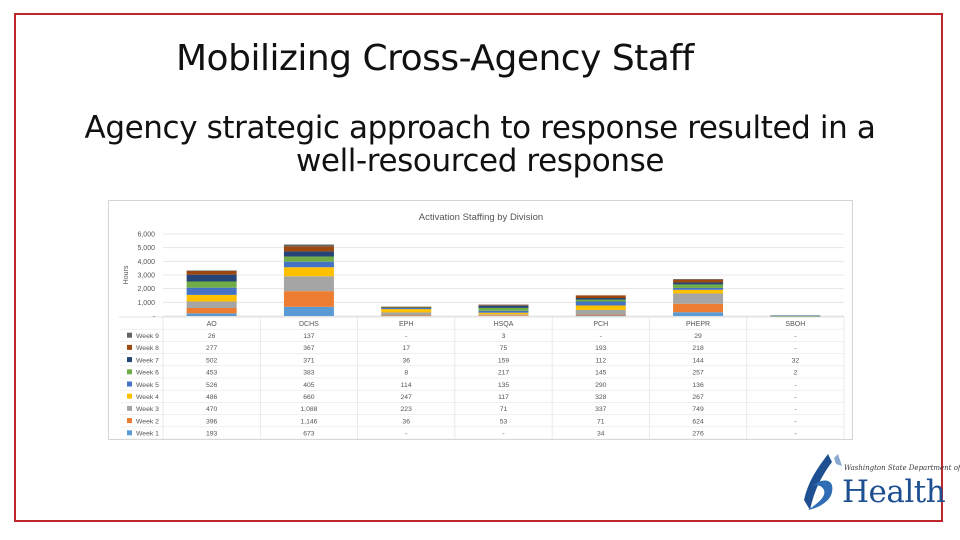 This screenshot has width=960, height=540. What do you see at coordinates (212, 421) in the screenshot?
I see `data-label: 396` at bounding box center [212, 421].